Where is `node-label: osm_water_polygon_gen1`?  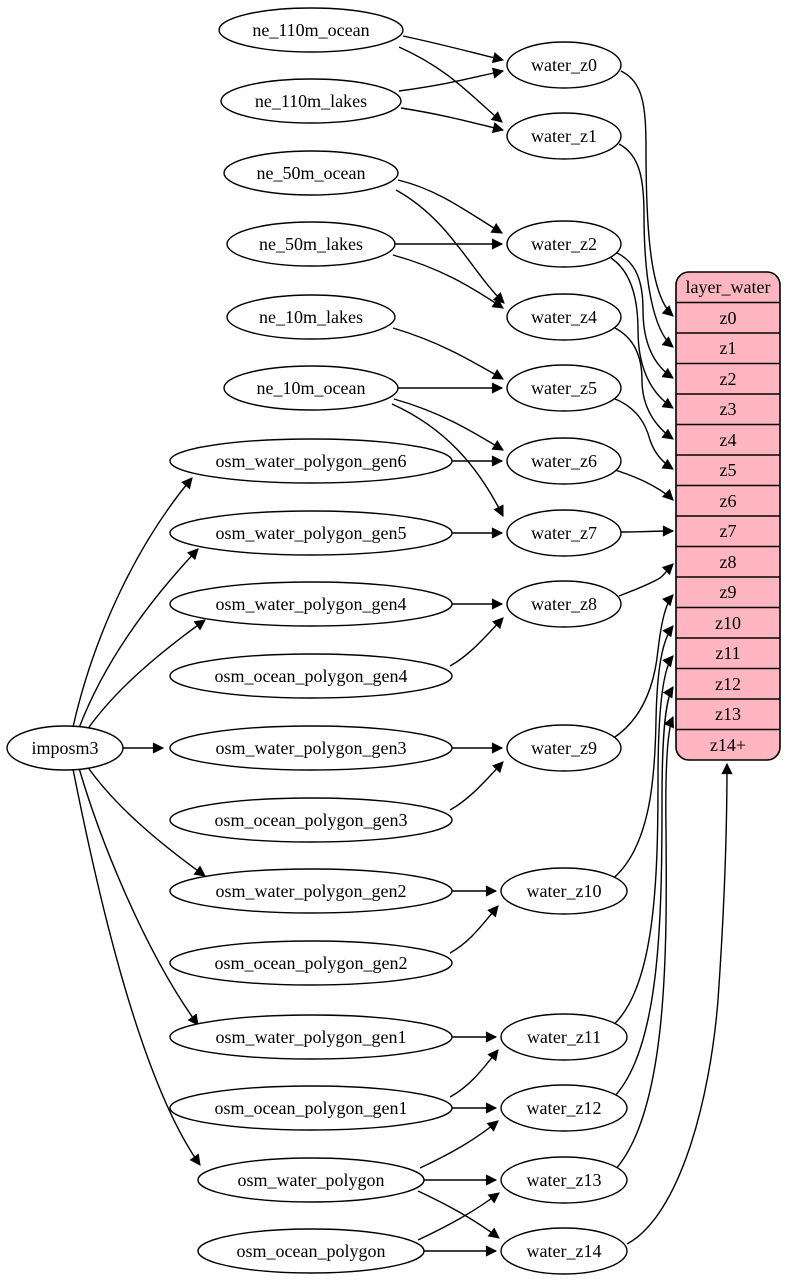 node-label: osm_water_polygon_gen1 is located at coordinates (311, 1037).